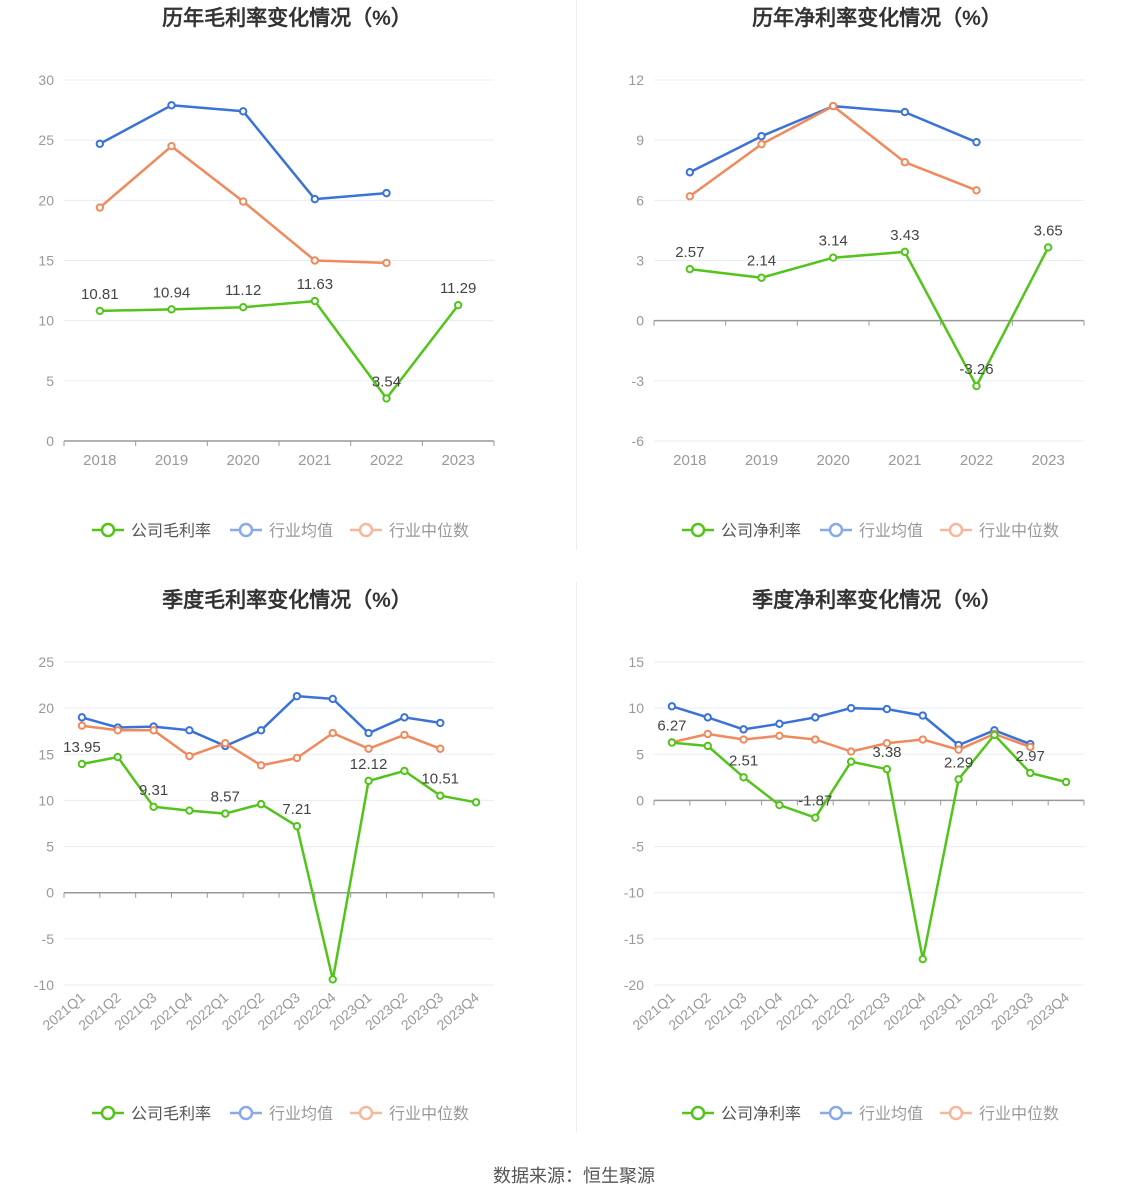  I want to click on y-tick-label: 15, so click(636, 662).